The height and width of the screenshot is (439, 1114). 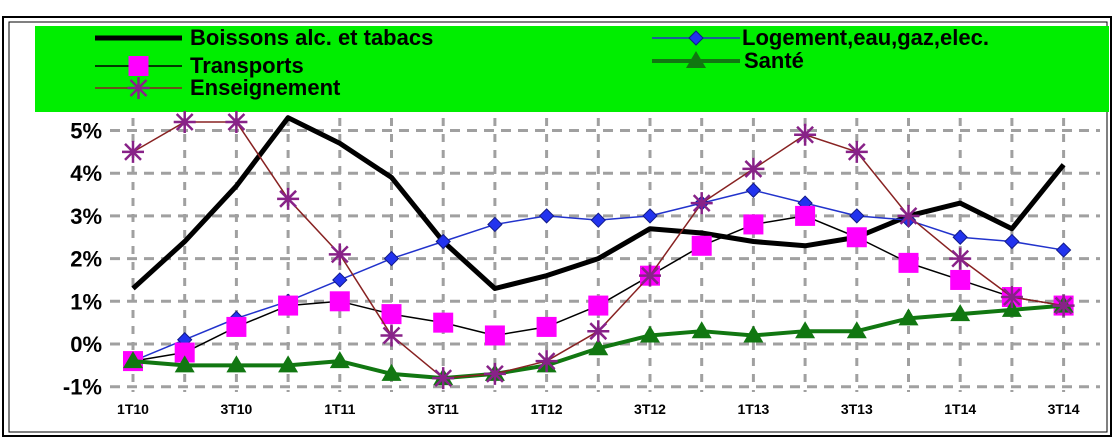 I want to click on legend-marker-transports, so click(x=138, y=66).